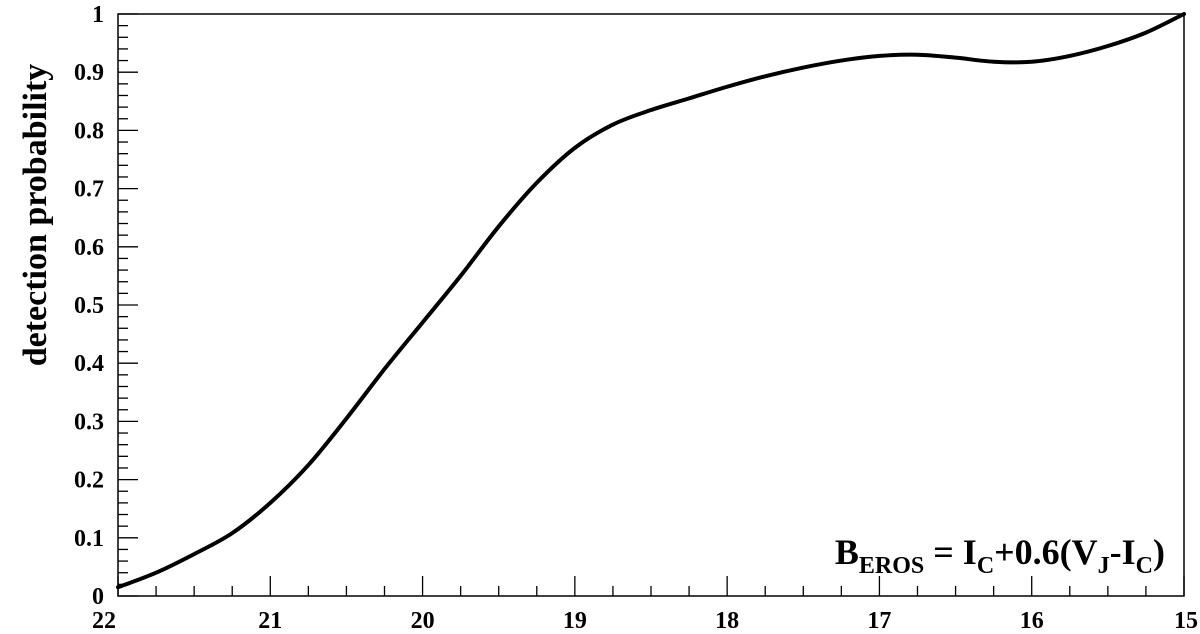  Describe the element at coordinates (89, 364) in the screenshot. I see `y-tick-label: 0.4` at that location.